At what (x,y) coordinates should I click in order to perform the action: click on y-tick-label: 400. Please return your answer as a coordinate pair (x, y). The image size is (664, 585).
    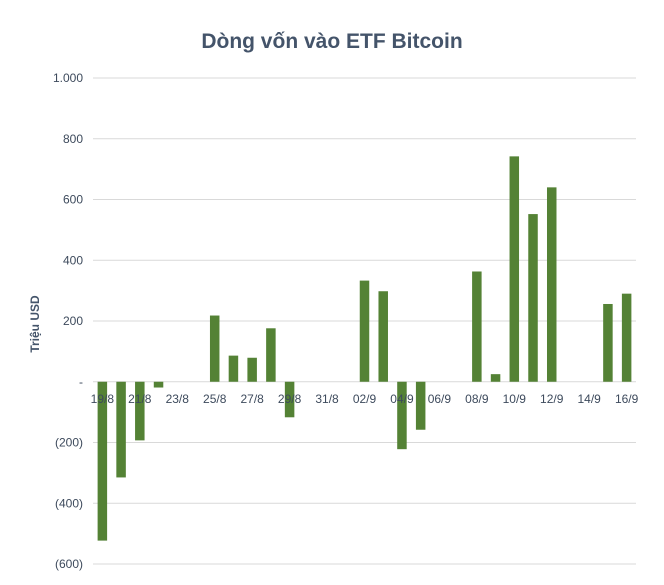
    Looking at the image, I should click on (73, 260).